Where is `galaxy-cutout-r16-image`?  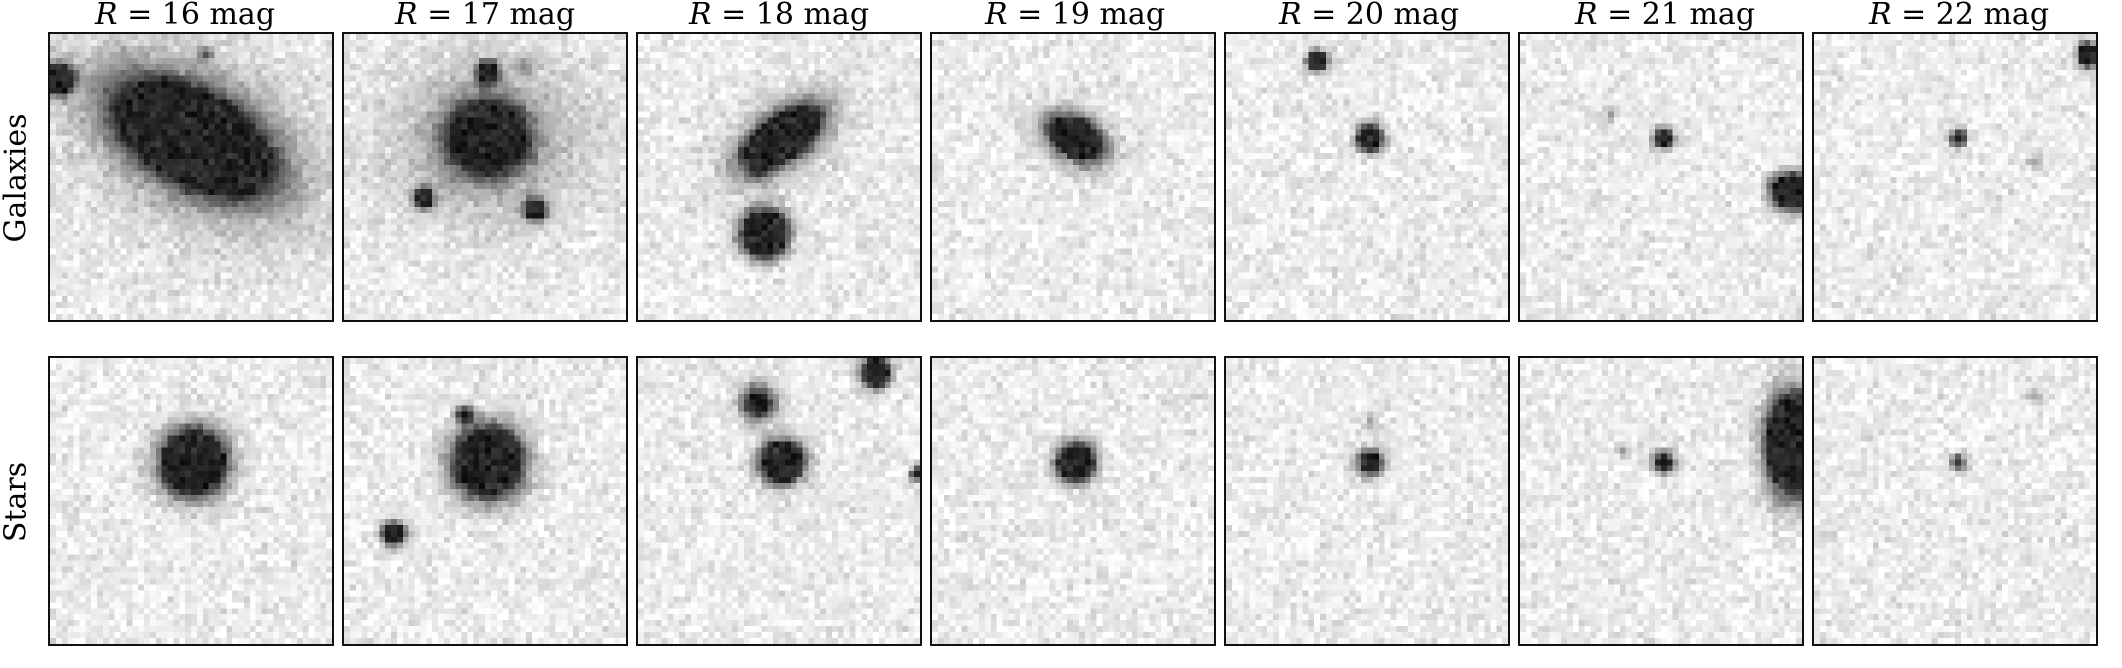 galaxy-cutout-r16-image is located at coordinates (191, 177).